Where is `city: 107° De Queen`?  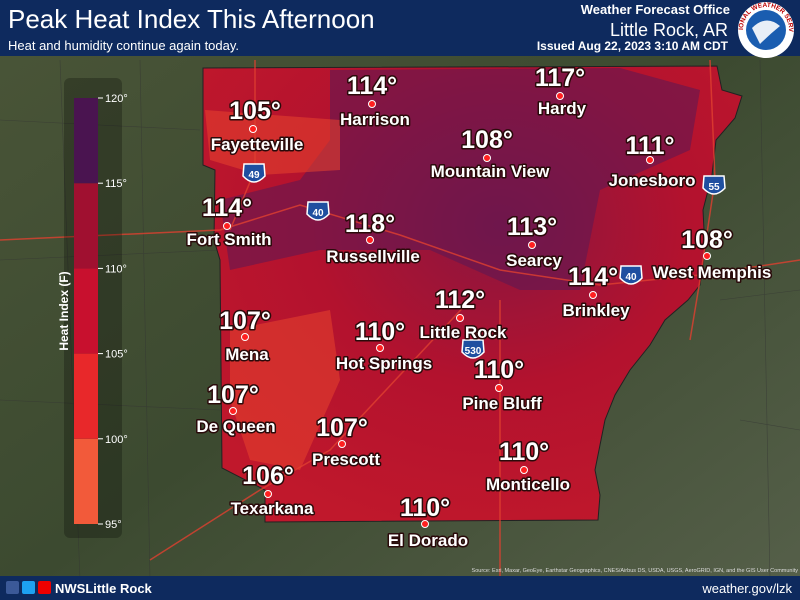
city: 107° De Queen is located at coordinates (236, 409).